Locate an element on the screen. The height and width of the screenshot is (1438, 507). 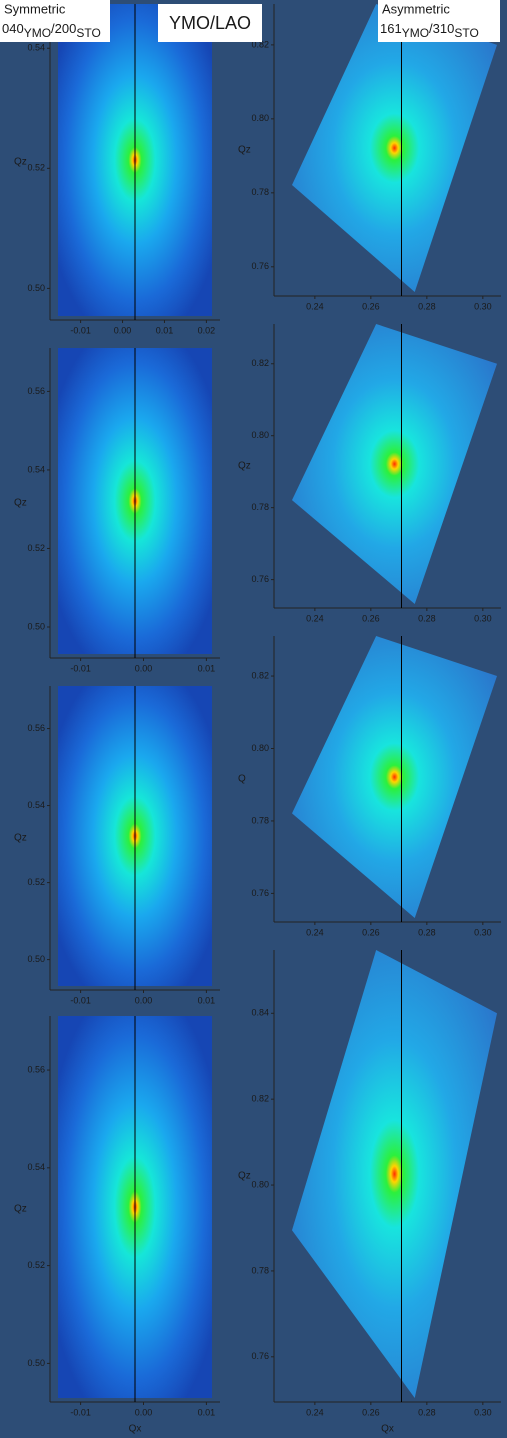
left-title: Symmetric is located at coordinates (35, 8).